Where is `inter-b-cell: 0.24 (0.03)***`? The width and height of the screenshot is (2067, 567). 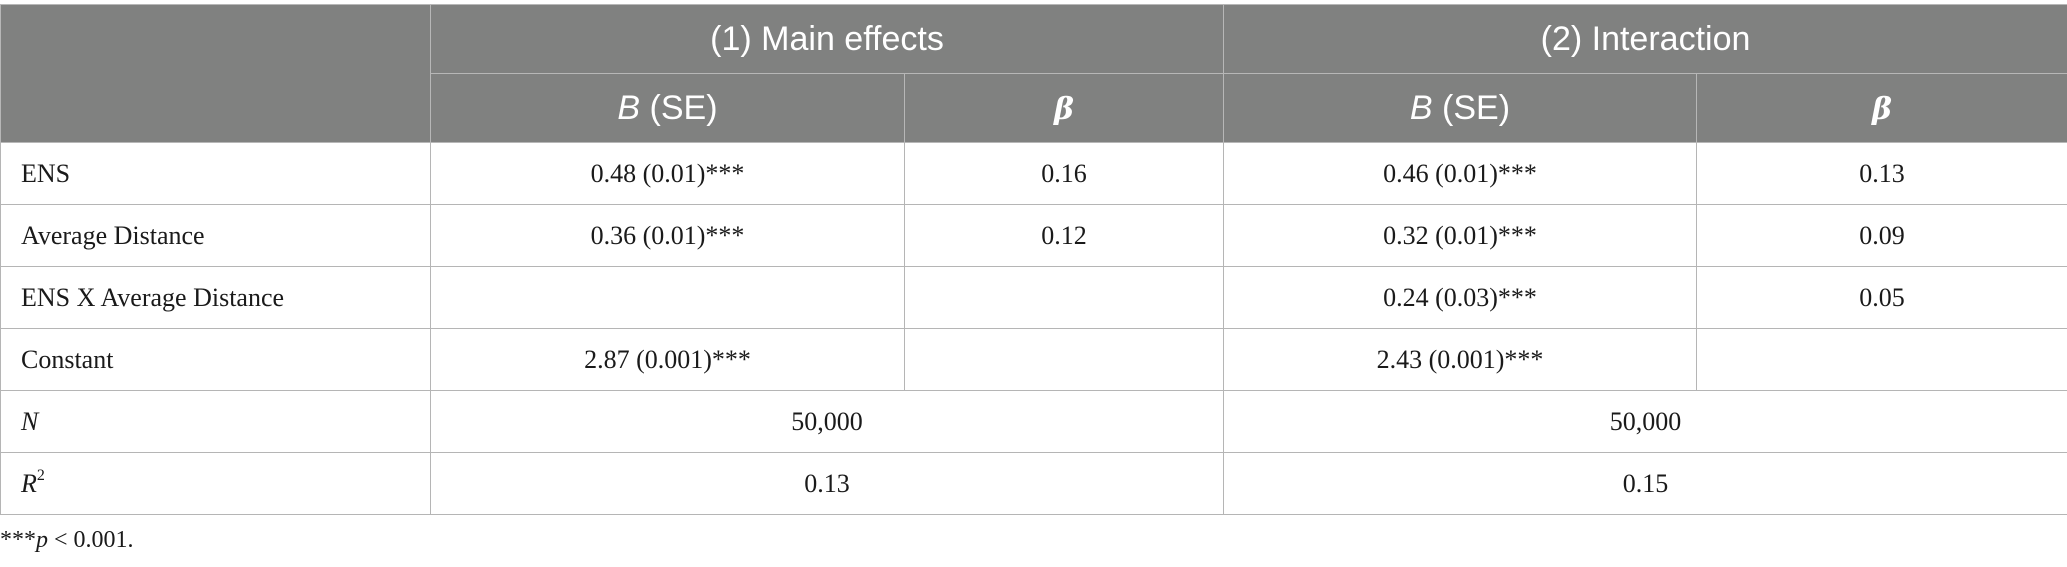 inter-b-cell: 0.24 (0.03)*** is located at coordinates (1460, 297).